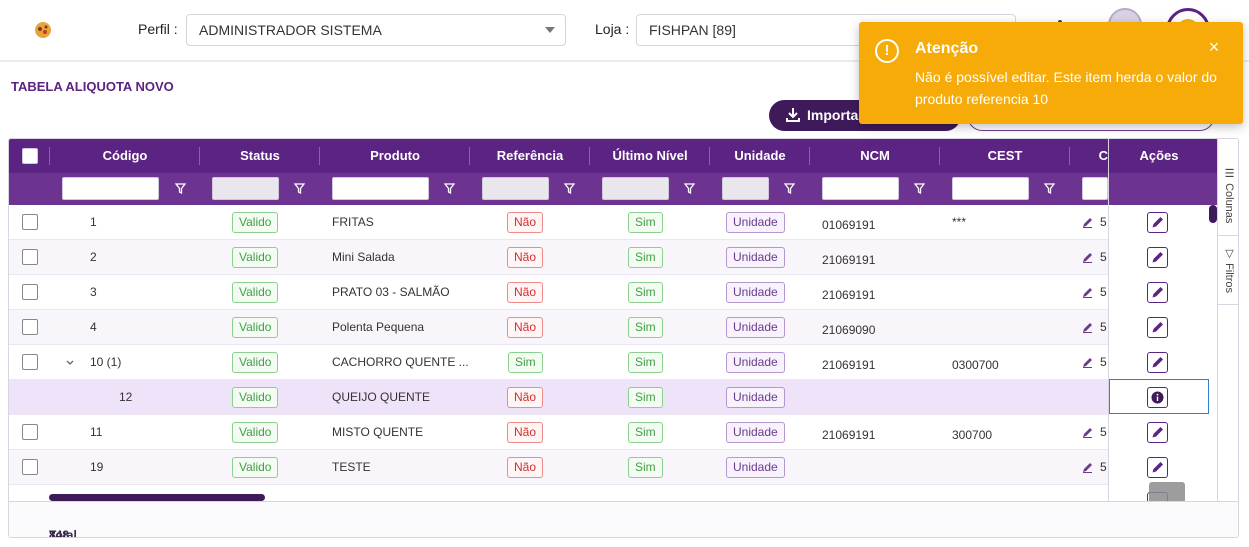 The image size is (1249, 547). What do you see at coordinates (559, 222) in the screenshot?
I see `table-row: 1 Valido FRITAS Não Sim Unidade 01069191 *** 5` at bounding box center [559, 222].